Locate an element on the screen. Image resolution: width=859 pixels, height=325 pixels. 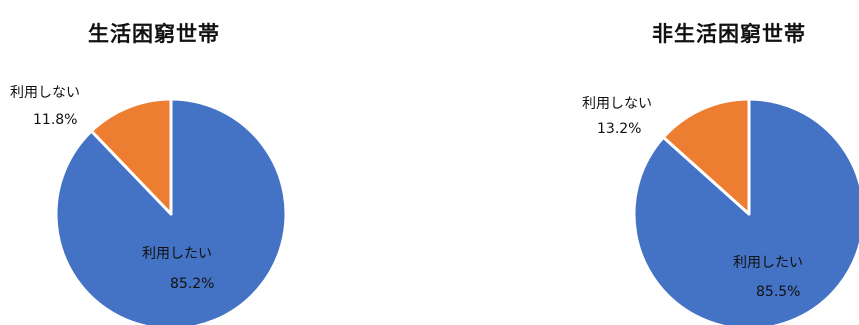
chart-title: 非生活困窮世帯 is located at coordinates (729, 34).